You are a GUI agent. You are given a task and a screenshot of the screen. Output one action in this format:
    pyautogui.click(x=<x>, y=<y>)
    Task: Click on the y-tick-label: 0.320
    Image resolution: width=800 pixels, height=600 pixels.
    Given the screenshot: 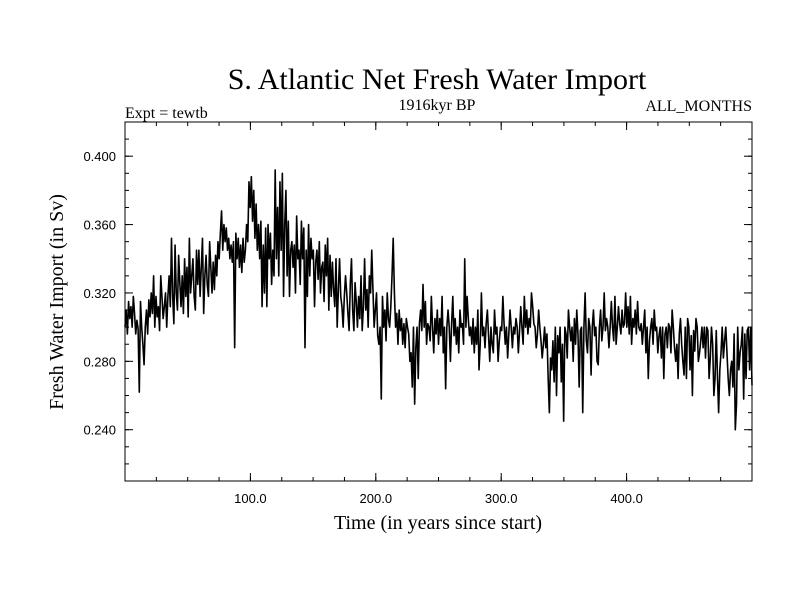 What is the action you would take?
    pyautogui.click(x=99, y=293)
    